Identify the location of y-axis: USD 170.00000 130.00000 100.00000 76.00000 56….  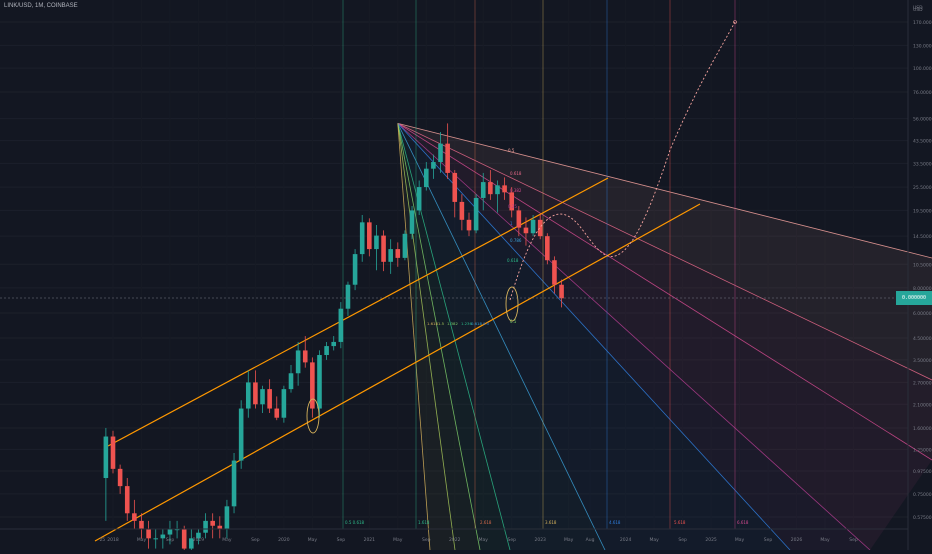
(919, 275).